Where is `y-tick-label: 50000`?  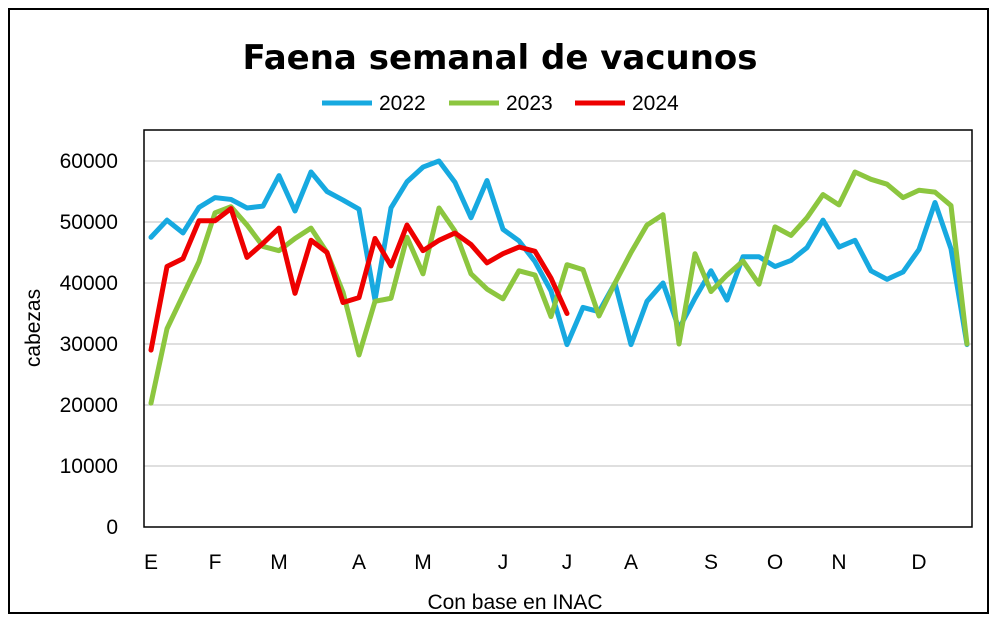
y-tick-label: 50000 is located at coordinates (89, 222).